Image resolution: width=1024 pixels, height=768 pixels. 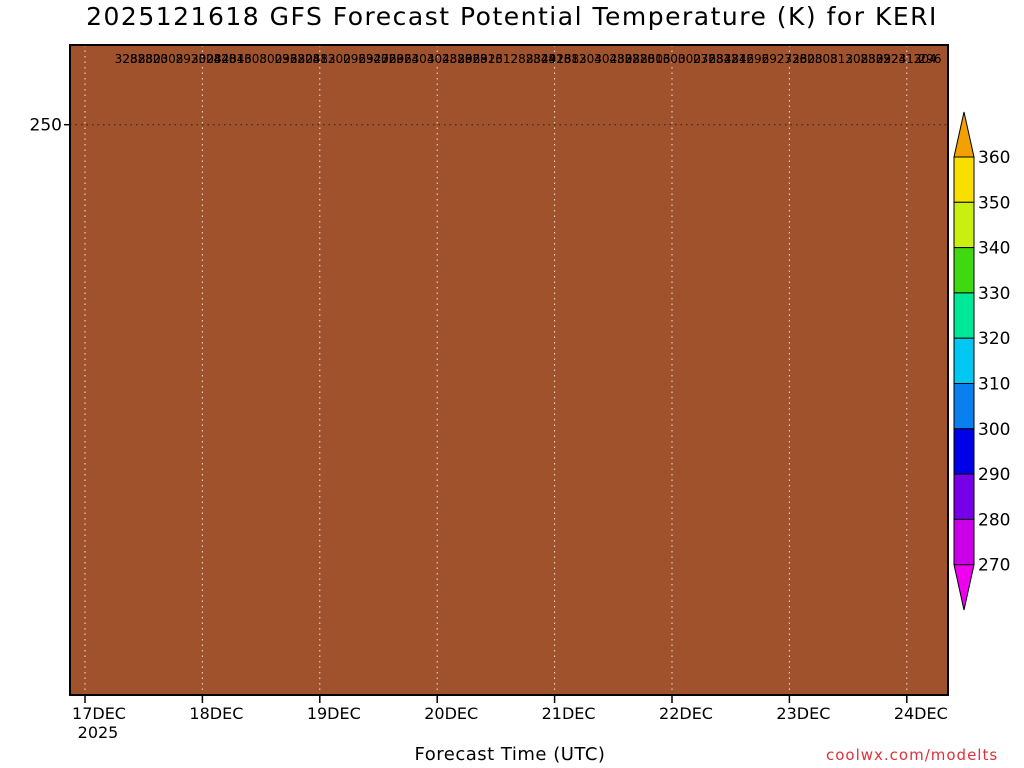 What do you see at coordinates (912, 755) in the screenshot?
I see `credit-link: coolwx.com/modelts` at bounding box center [912, 755].